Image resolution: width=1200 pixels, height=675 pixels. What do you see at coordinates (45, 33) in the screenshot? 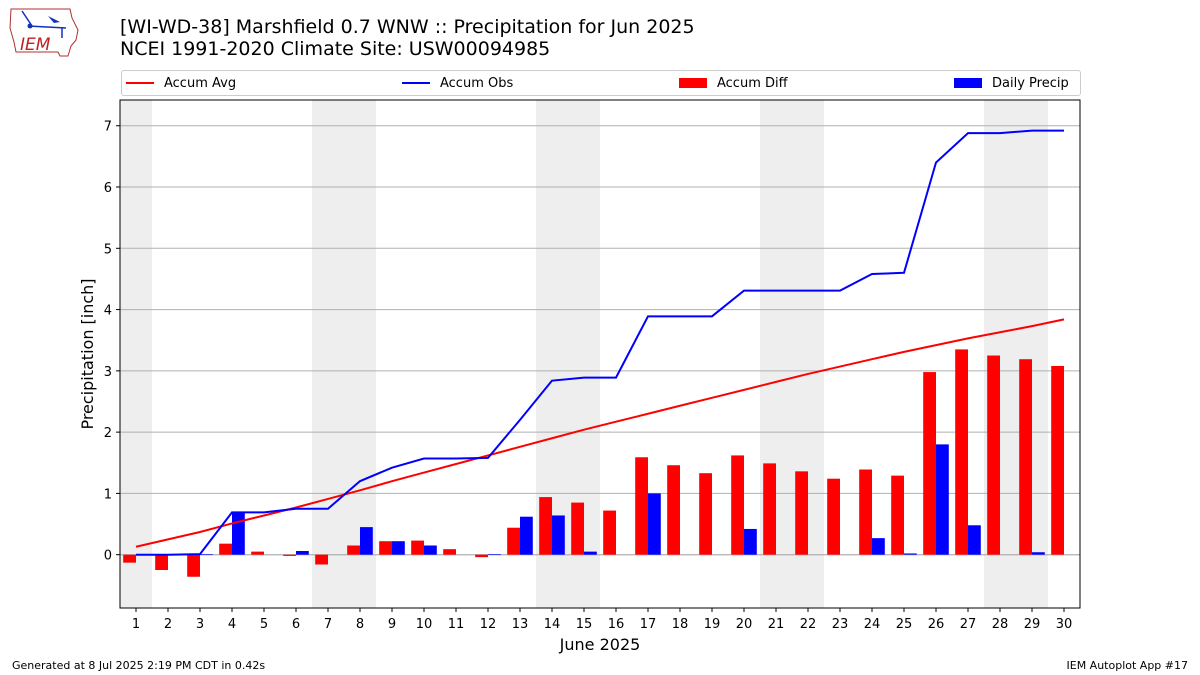
I see `iem-logo: IEM` at bounding box center [45, 33].